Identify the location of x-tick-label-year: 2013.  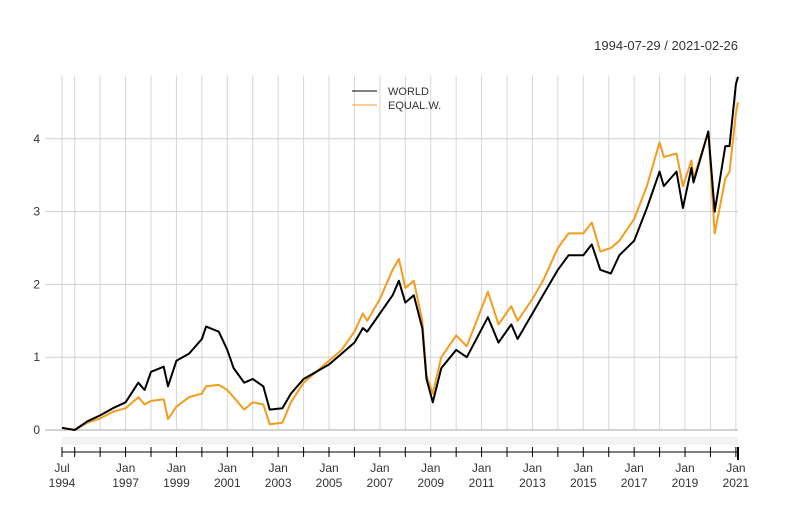
(532, 483).